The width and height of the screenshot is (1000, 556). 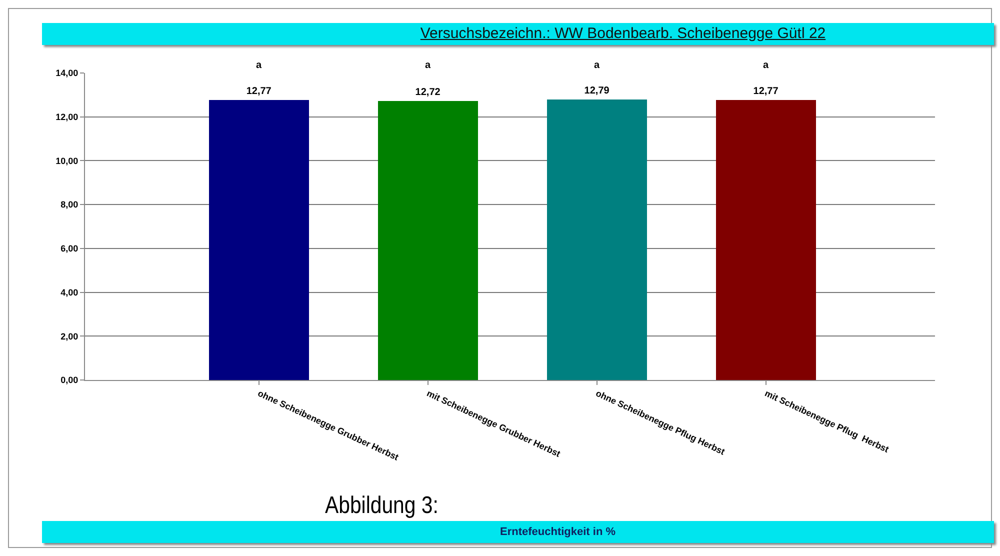 What do you see at coordinates (67, 73) in the screenshot?
I see `y-tick-label: 14,00` at bounding box center [67, 73].